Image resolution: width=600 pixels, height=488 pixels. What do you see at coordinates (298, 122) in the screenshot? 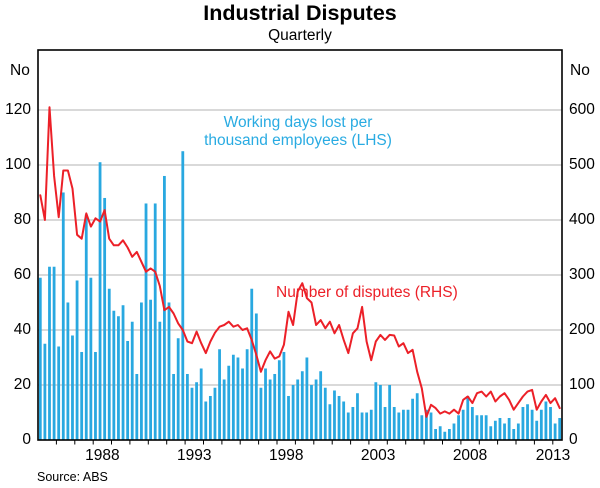
I see `bars-series-label-line1: Working days lost per` at bounding box center [298, 122].